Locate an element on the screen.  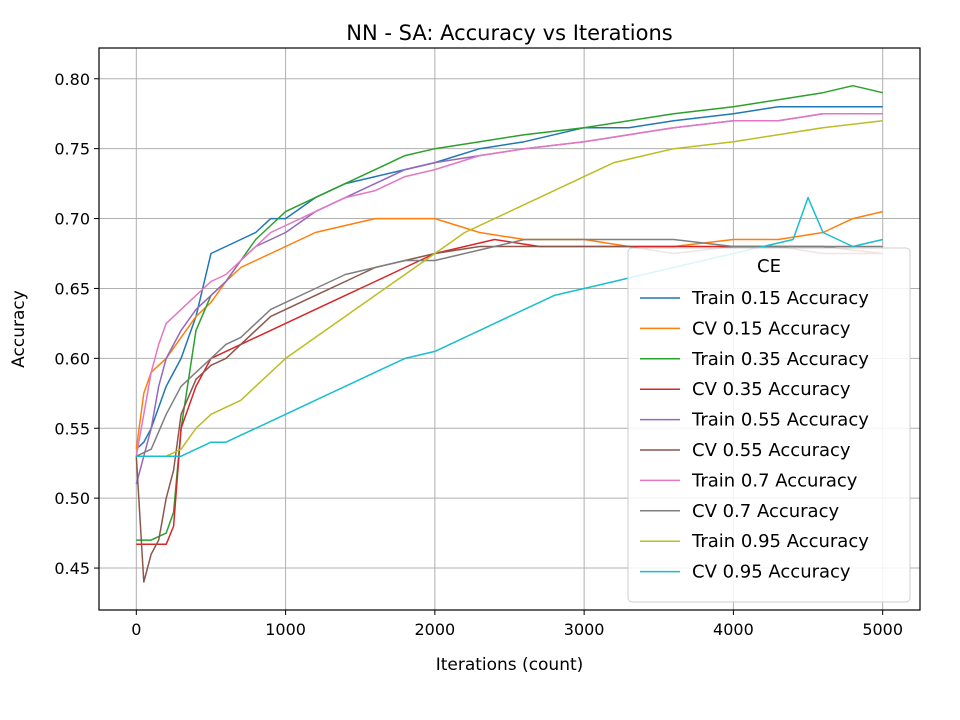
legend-title: CE is located at coordinates (769, 266).